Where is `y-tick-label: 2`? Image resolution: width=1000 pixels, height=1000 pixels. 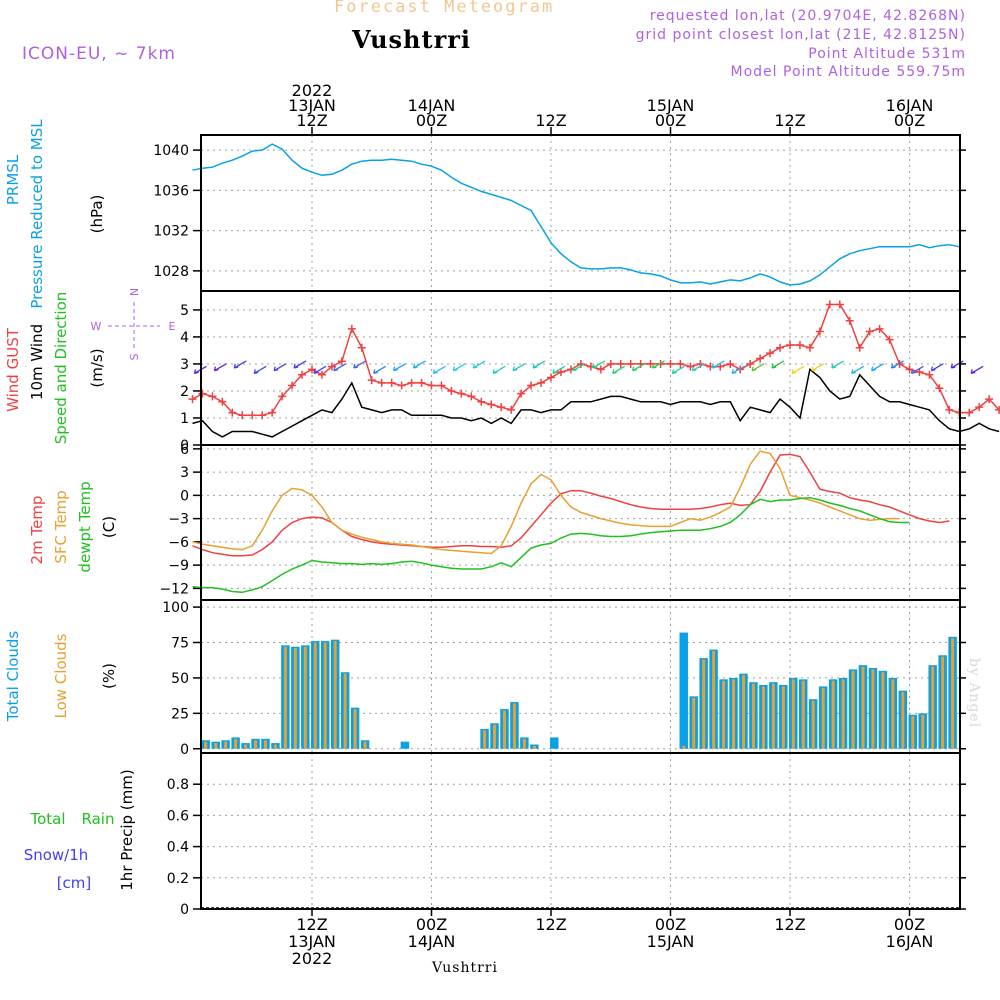
y-tick-label: 2 is located at coordinates (184, 392).